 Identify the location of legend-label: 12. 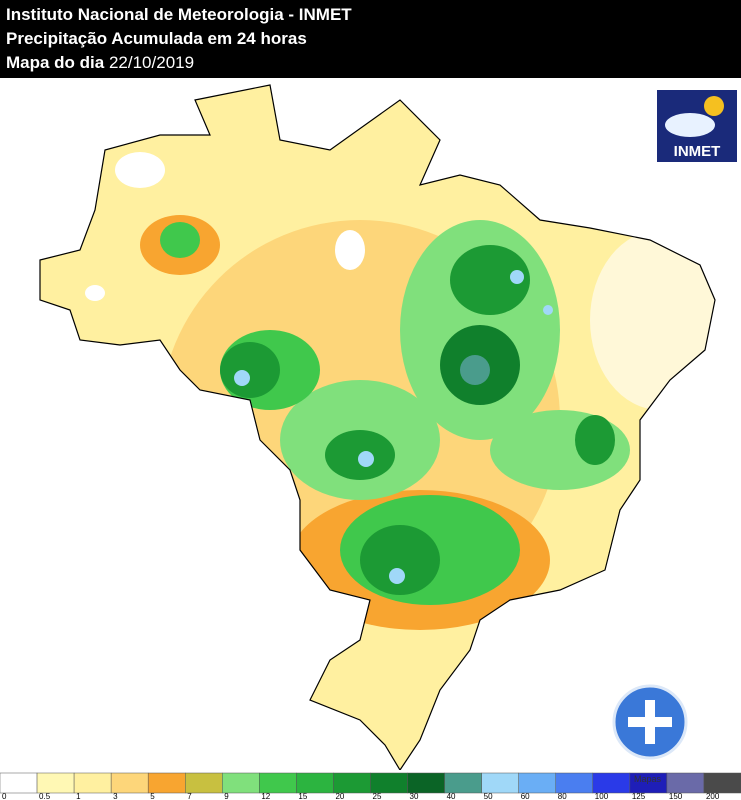
(265, 796).